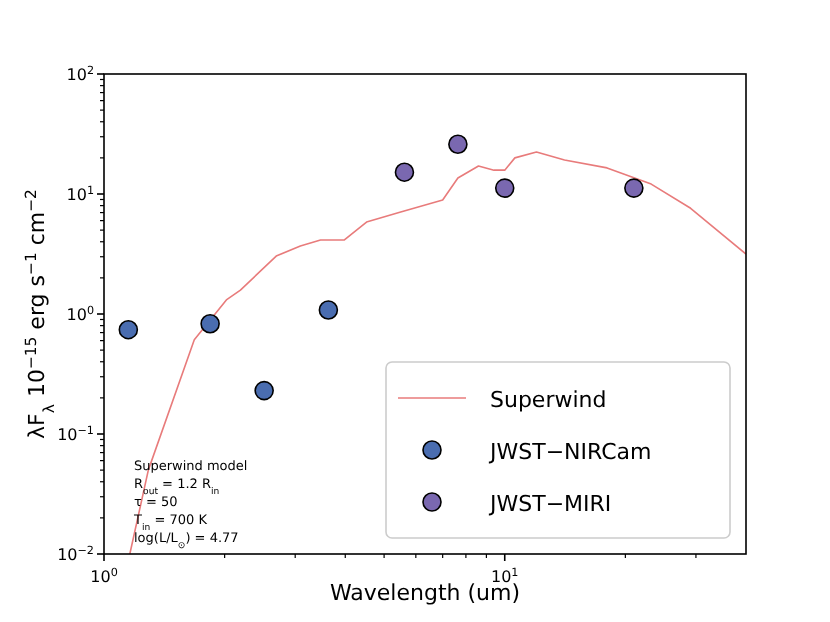 Image resolution: width=830 pixels, height=622 pixels. Describe the element at coordinates (76, 434) in the screenshot. I see `y-tick-label: 10$^{−1}$` at that location.